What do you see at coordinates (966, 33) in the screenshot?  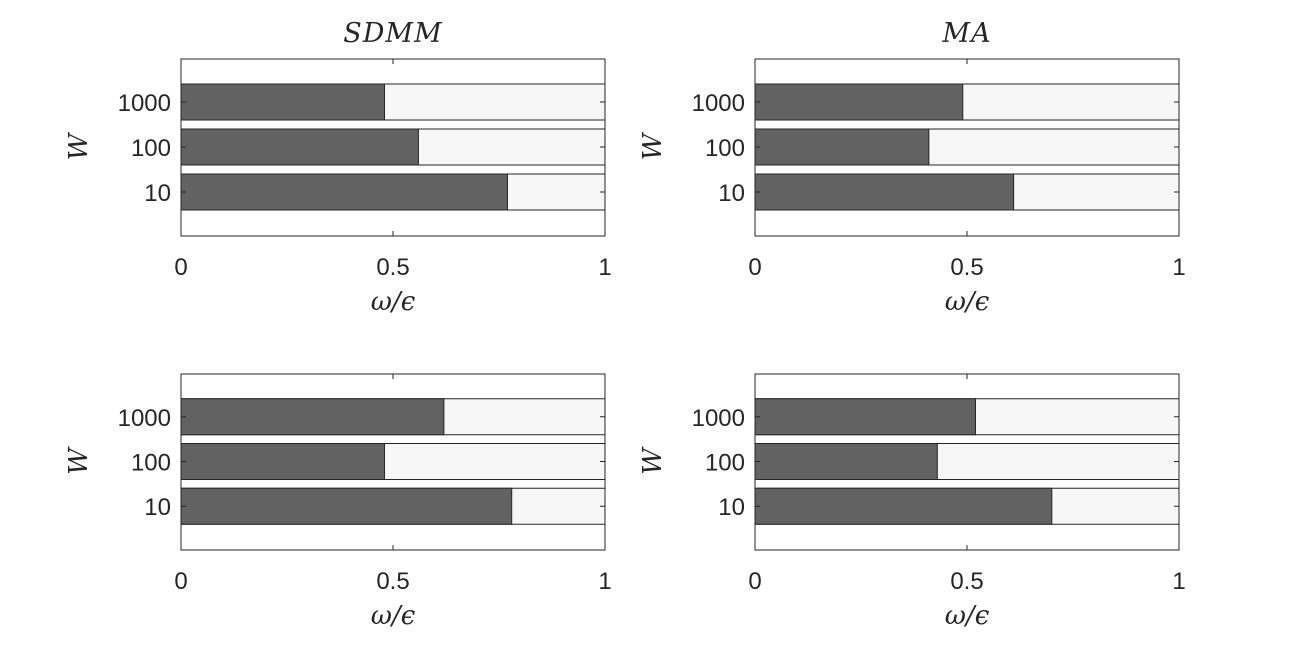 I see `panel-title: MA` at bounding box center [966, 33].